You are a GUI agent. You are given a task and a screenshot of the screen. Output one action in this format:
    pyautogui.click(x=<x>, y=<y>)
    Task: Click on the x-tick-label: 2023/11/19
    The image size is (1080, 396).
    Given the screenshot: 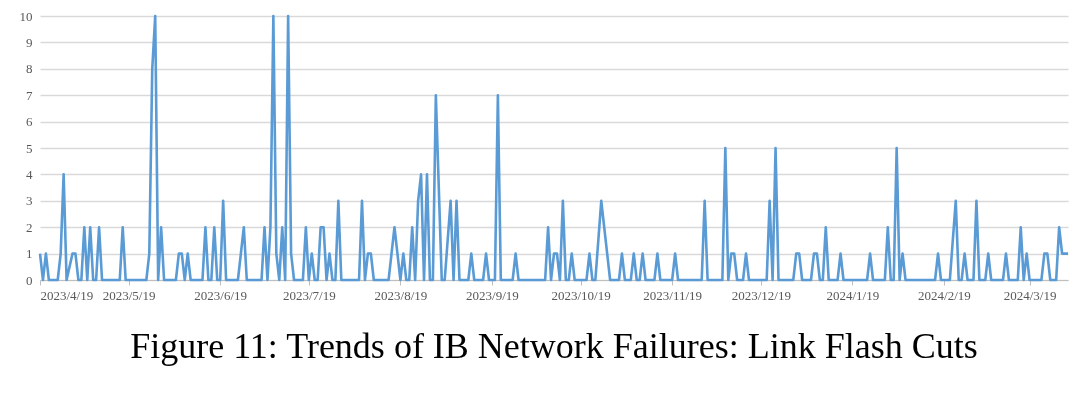 What is the action you would take?
    pyautogui.click(x=673, y=295)
    